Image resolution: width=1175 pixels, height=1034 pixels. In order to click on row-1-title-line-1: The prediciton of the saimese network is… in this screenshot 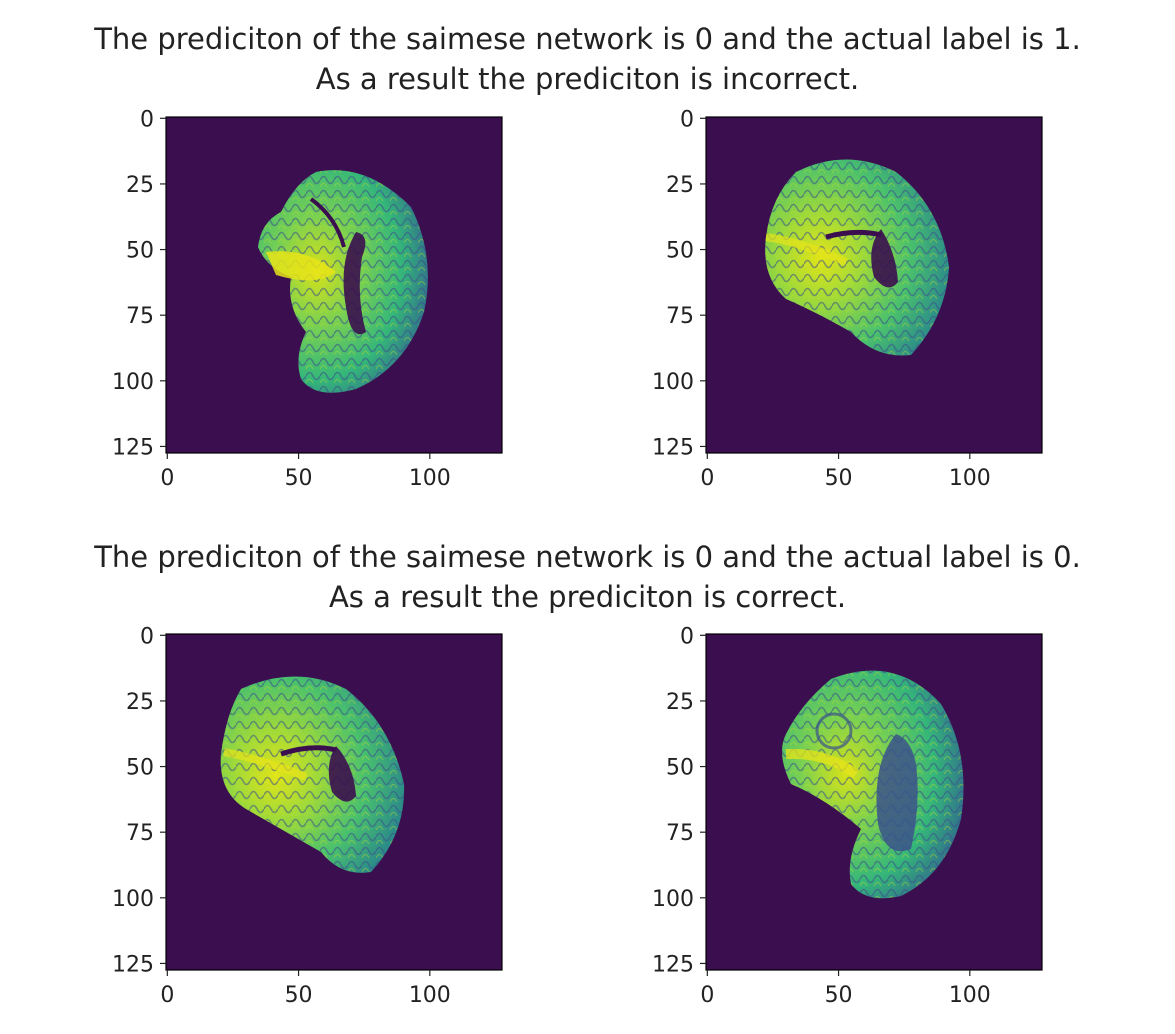, I will do `click(587, 39)`.